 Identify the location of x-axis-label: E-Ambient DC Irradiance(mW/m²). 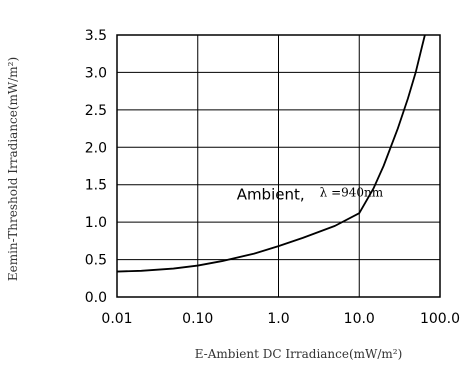
(299, 354).